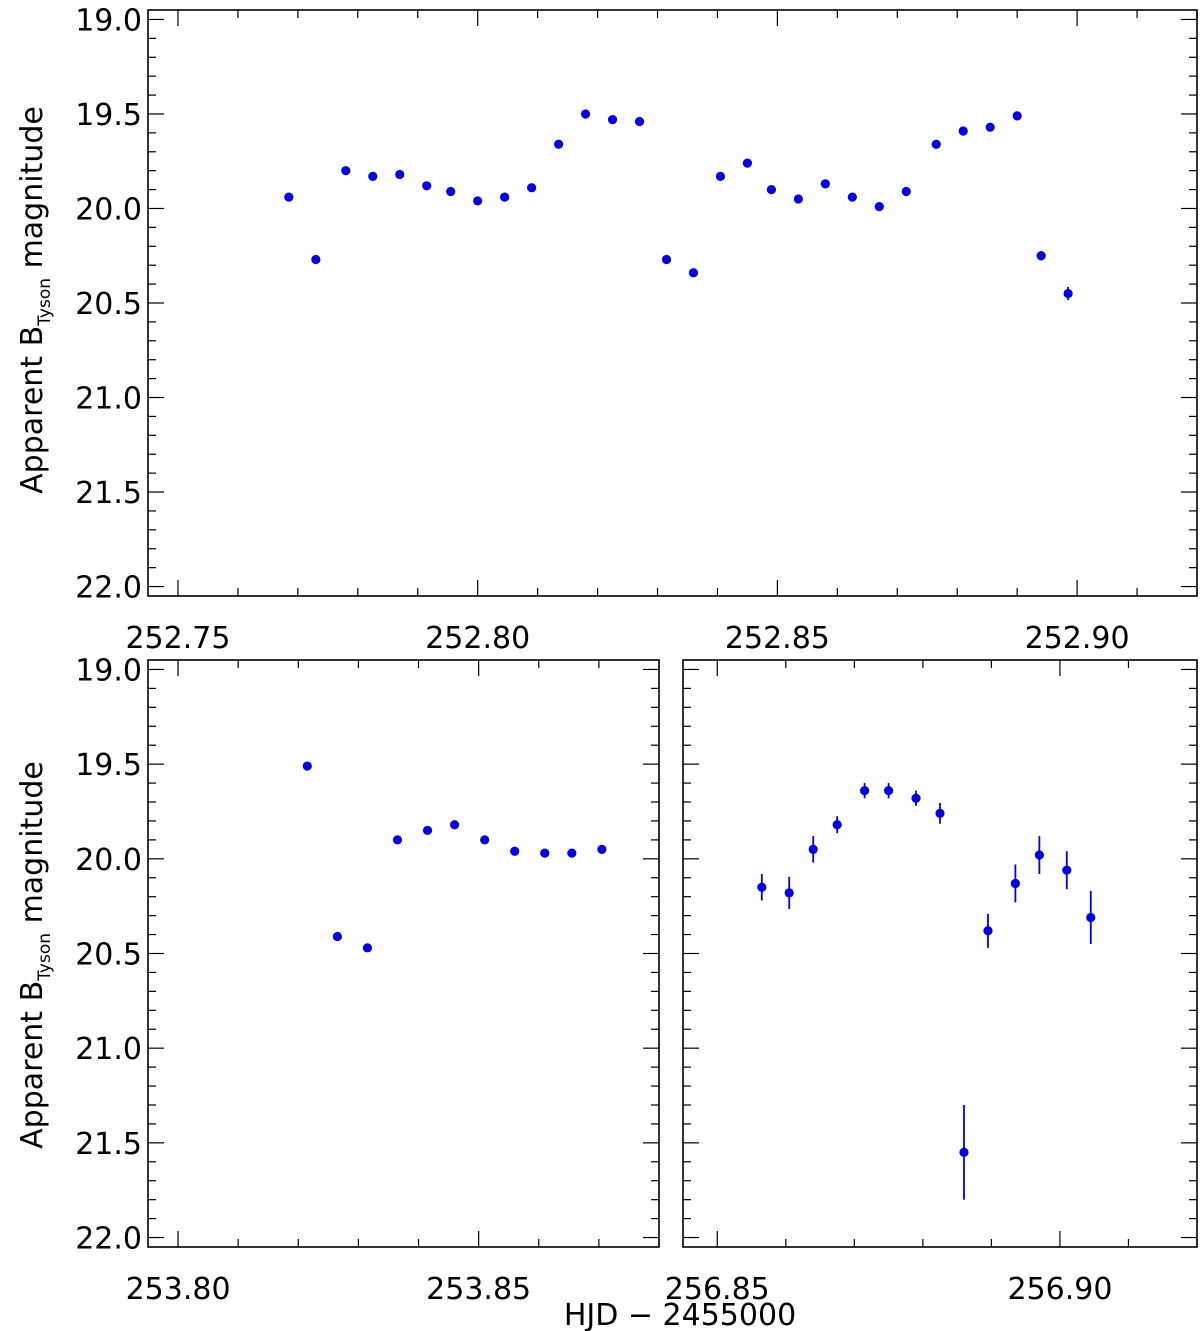  I want to click on y-axis-label-top: Apparent BTyson magnitude, so click(35, 300).